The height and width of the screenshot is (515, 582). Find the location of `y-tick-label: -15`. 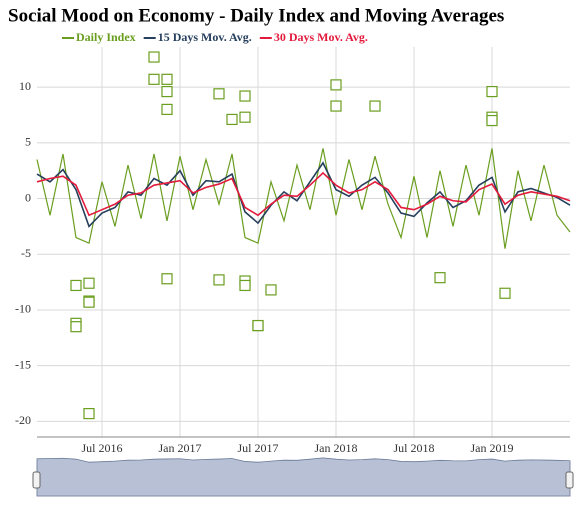

y-tick-label: -15 is located at coordinates (23, 364).